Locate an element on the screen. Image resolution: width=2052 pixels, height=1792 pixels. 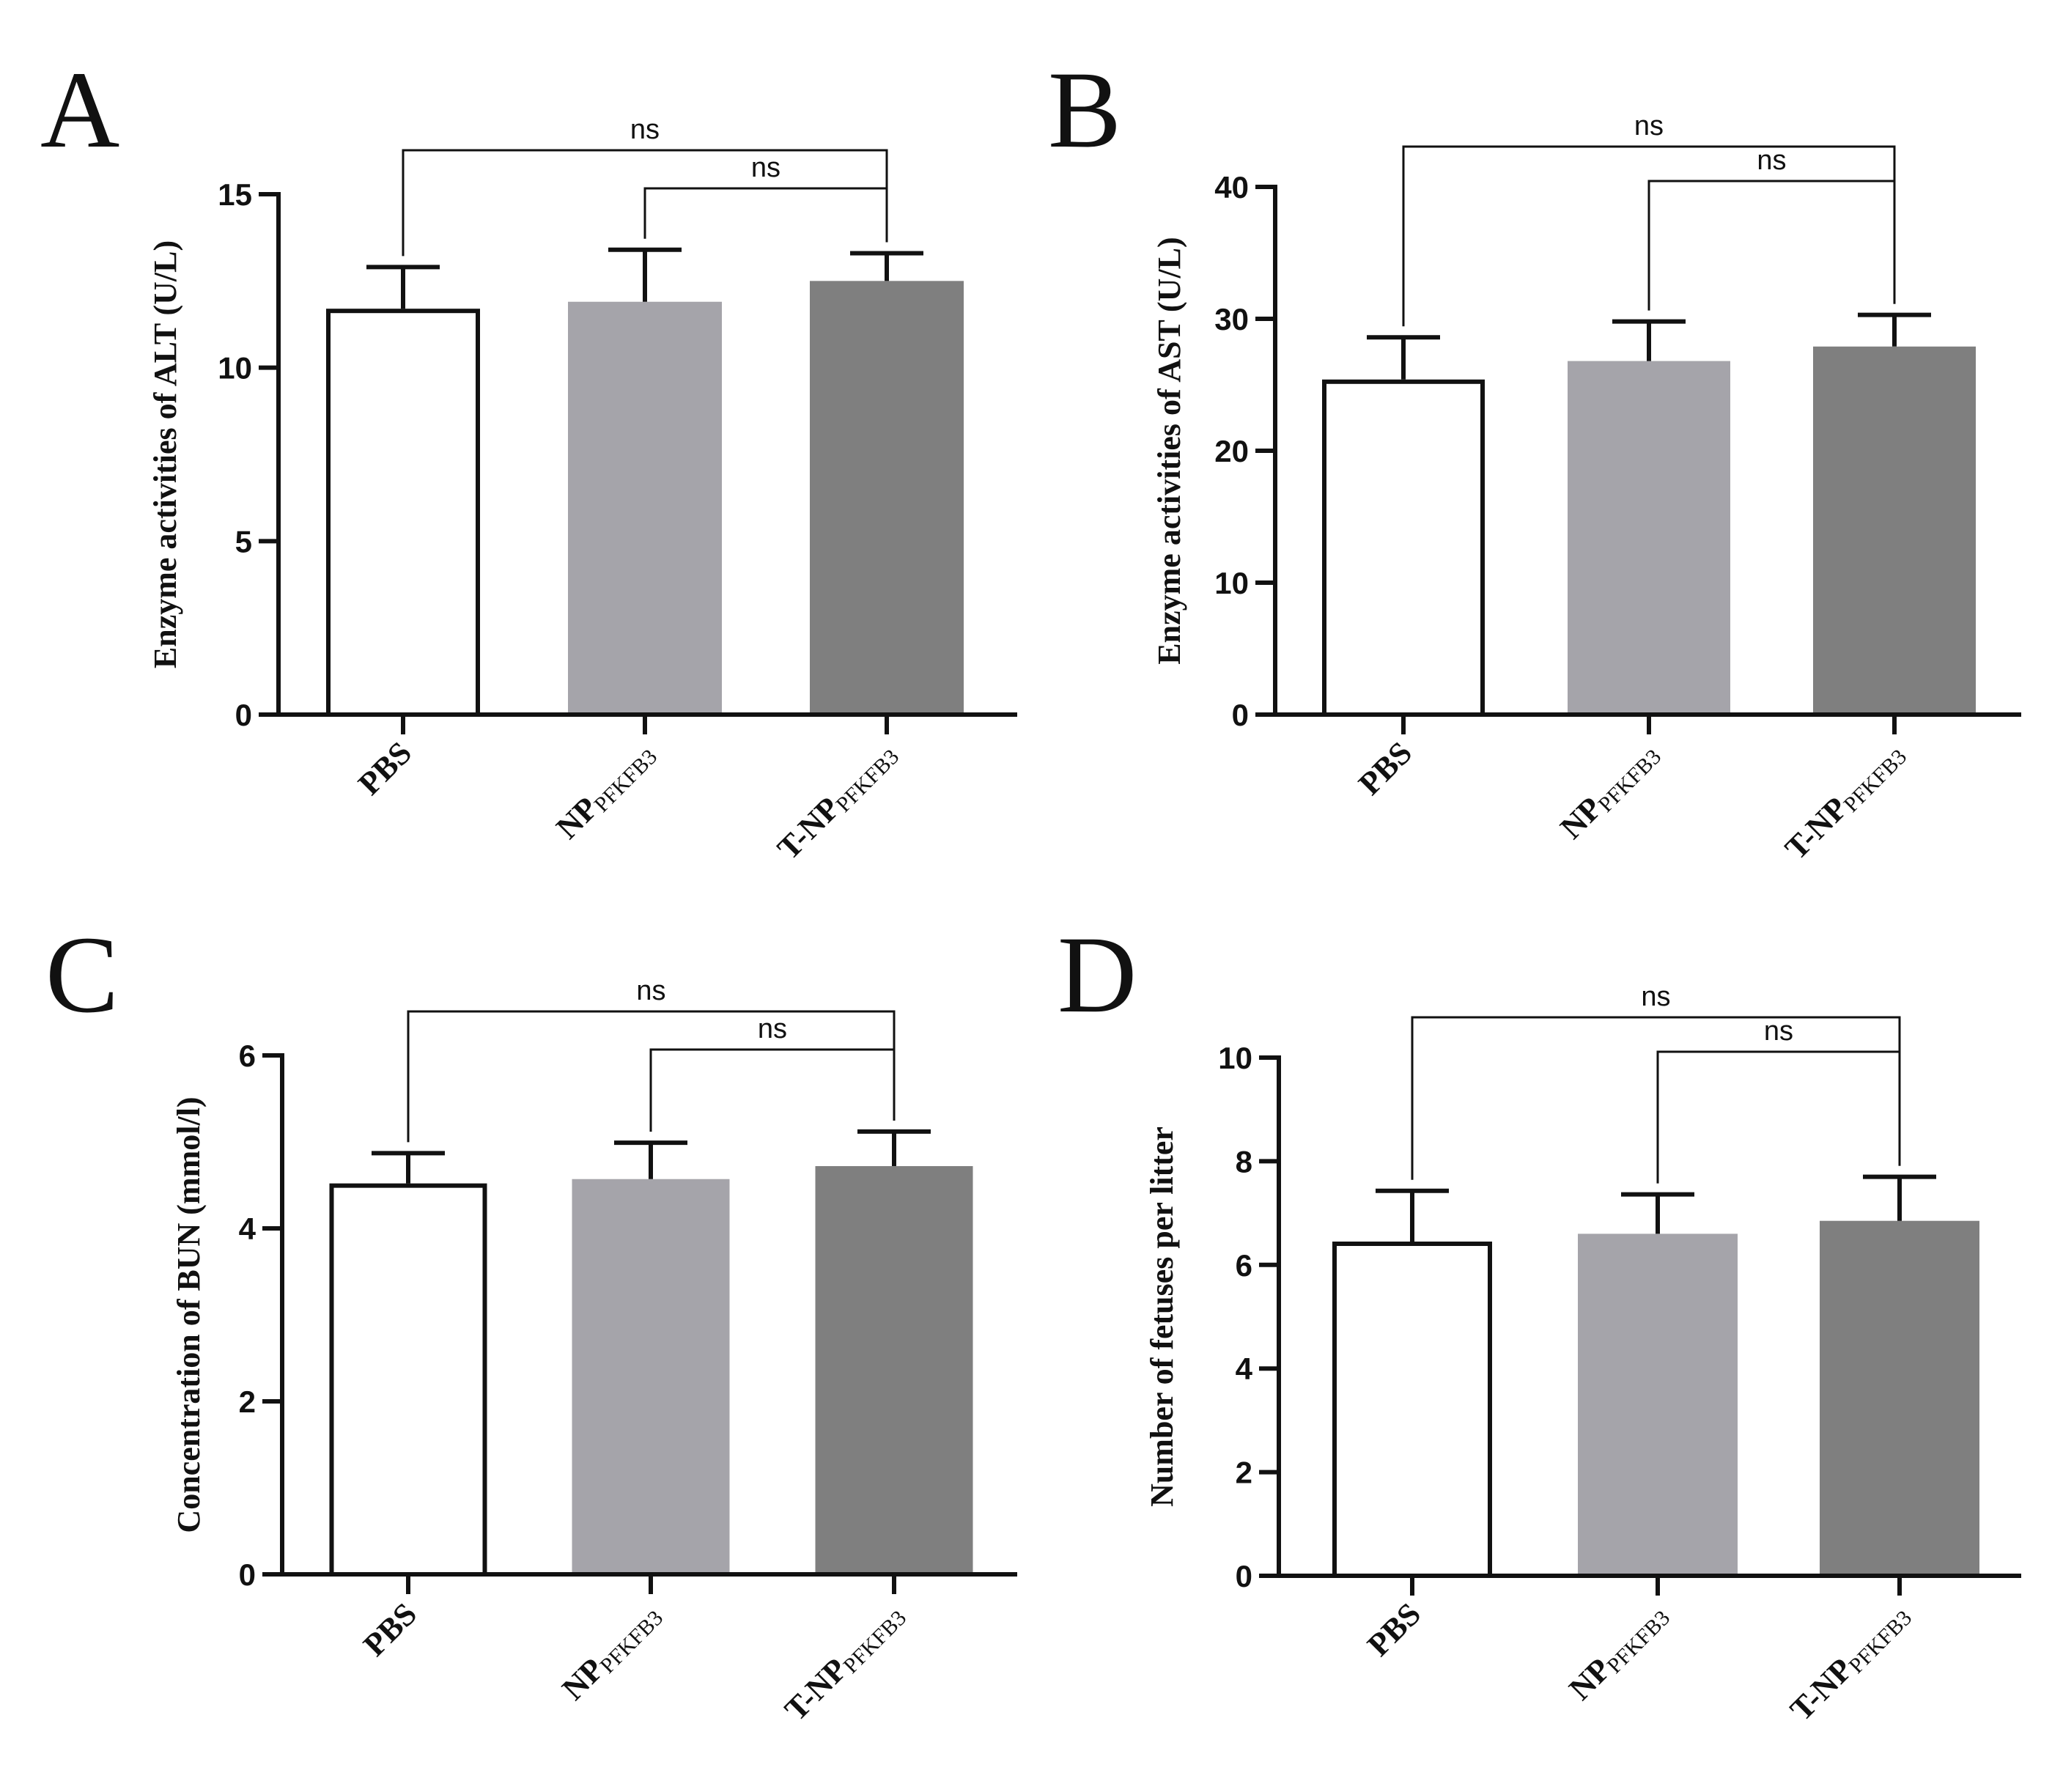
y-tick-label: 20 is located at coordinates (1231, 451).